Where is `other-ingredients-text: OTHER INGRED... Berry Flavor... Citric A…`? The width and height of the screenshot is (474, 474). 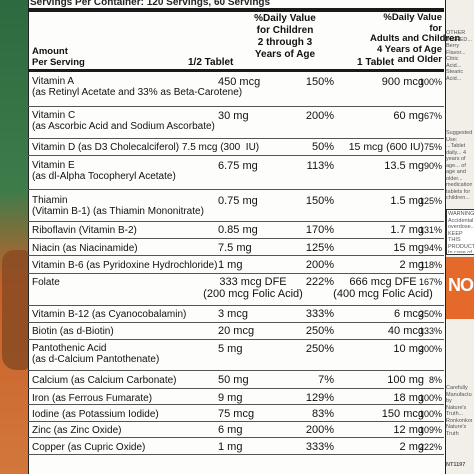 other-ingredients-text: OTHER INGRED... Berry Flavor... Citric A… is located at coordinates (459, 56).